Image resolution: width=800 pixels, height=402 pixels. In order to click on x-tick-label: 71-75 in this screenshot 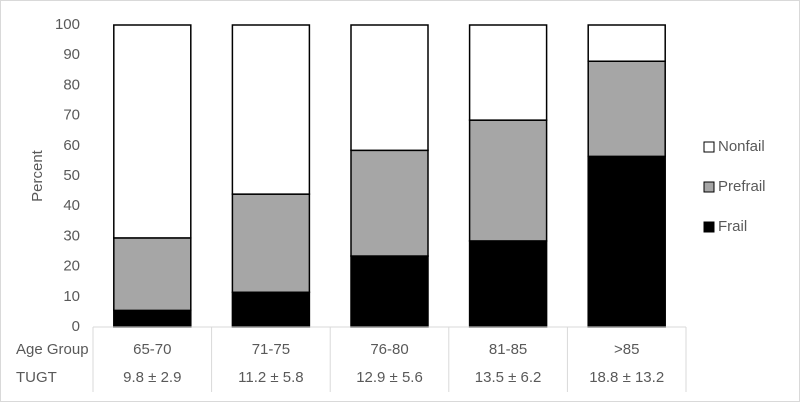, I will do `click(271, 349)`.